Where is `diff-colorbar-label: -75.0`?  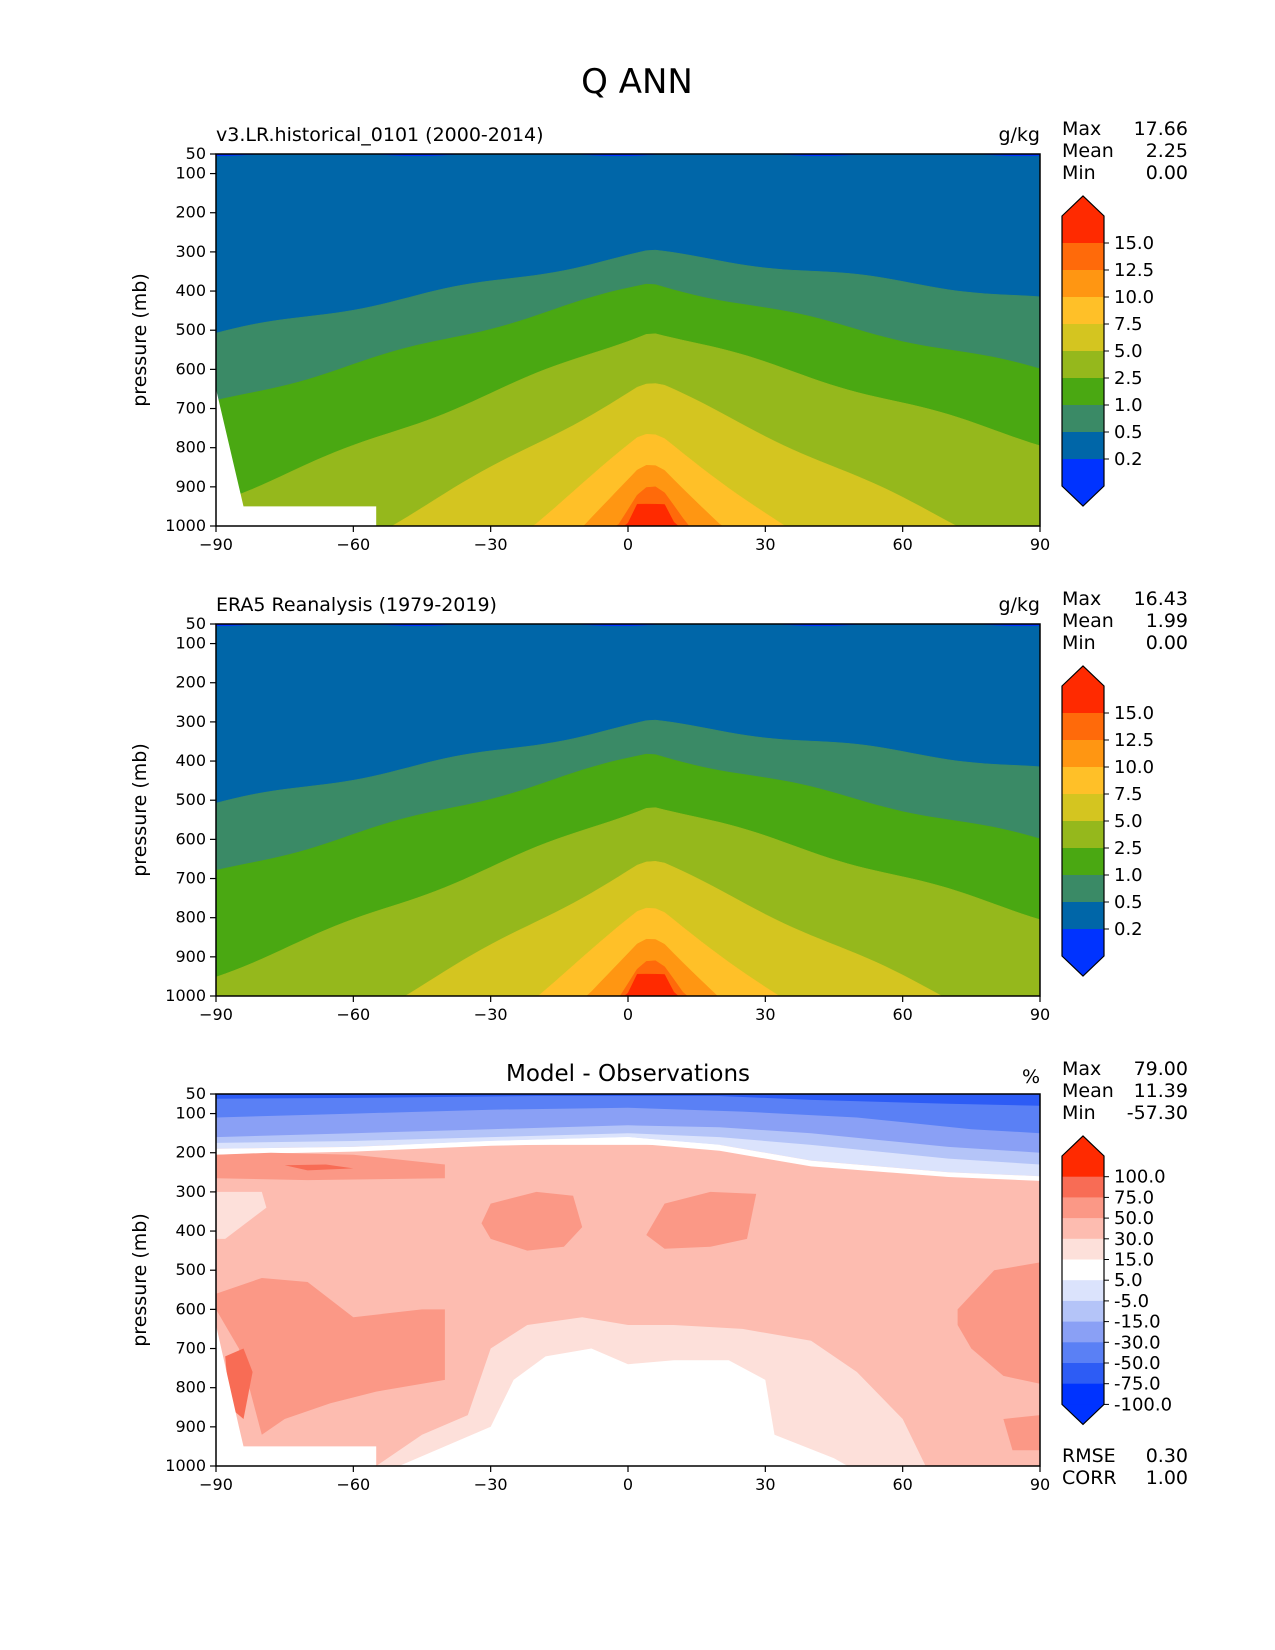
diff-colorbar-label: -75.0 is located at coordinates (1137, 1384).